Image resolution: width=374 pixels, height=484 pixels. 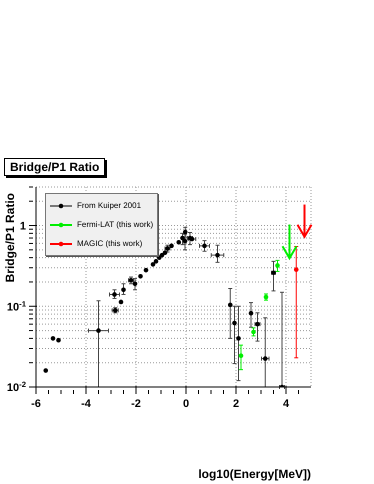 What do you see at coordinates (55, 167) in the screenshot?
I see `chart-title: Bridge/P1 Ratio` at bounding box center [55, 167].